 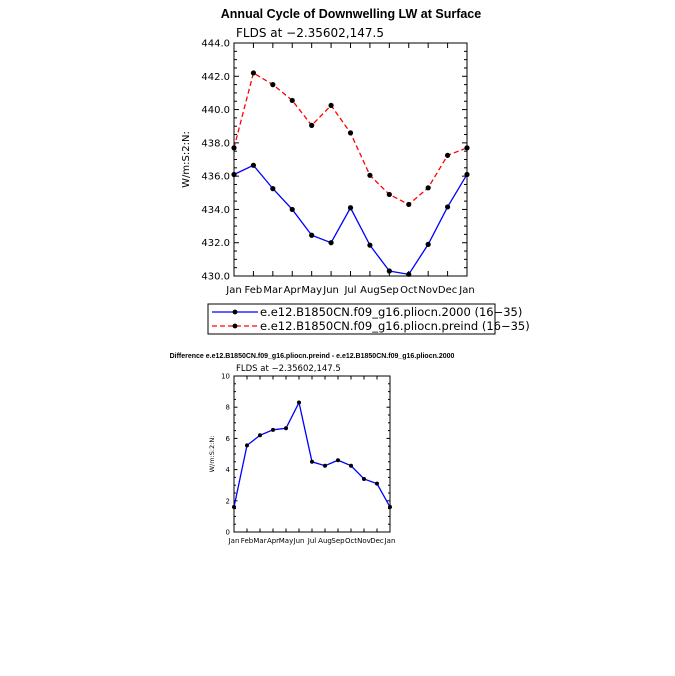 What do you see at coordinates (215, 77) in the screenshot?
I see `y-tick-label: 442.0` at bounding box center [215, 77].